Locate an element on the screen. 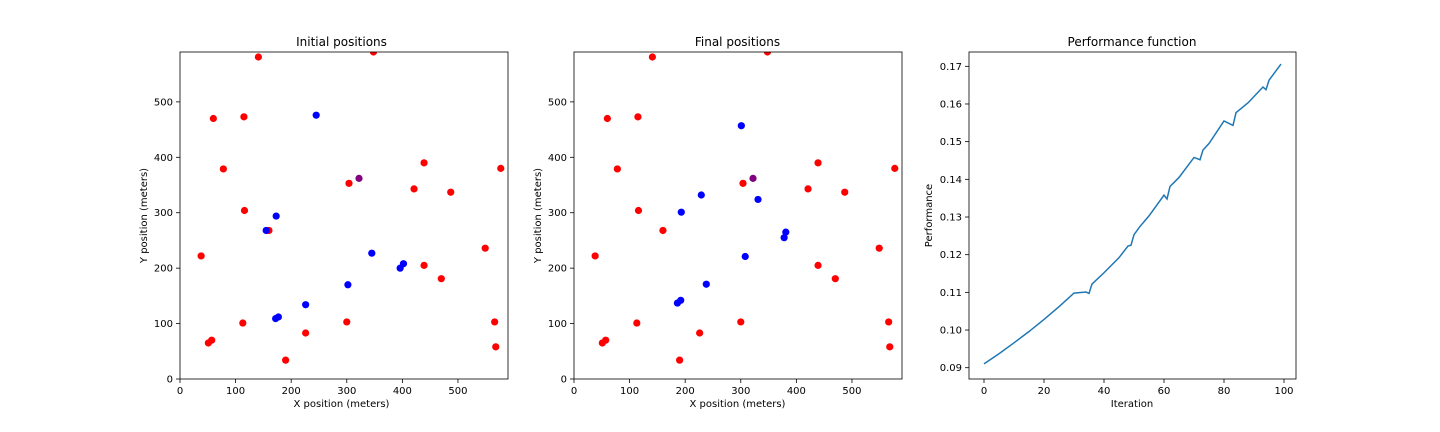 The width and height of the screenshot is (1440, 432). x-tick-label: 60 is located at coordinates (1164, 391).